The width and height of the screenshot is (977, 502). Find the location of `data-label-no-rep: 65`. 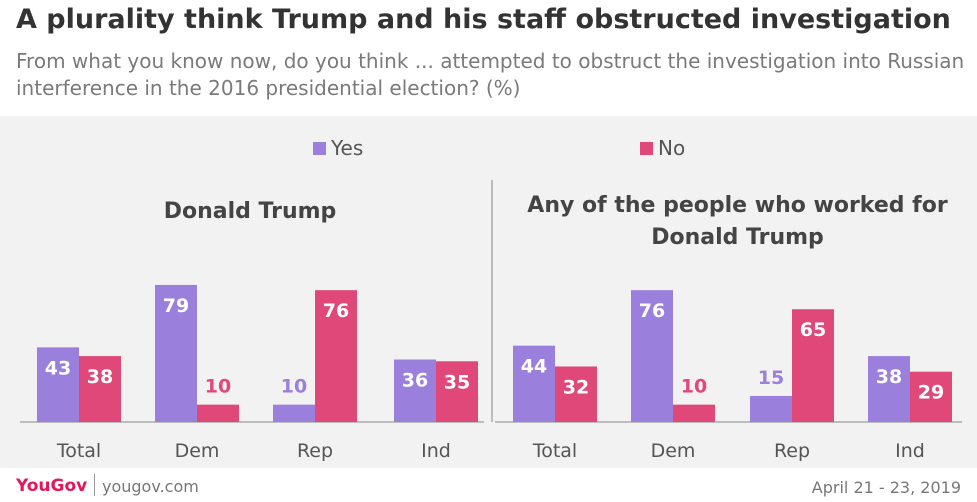

data-label-no-rep: 65 is located at coordinates (813, 330).